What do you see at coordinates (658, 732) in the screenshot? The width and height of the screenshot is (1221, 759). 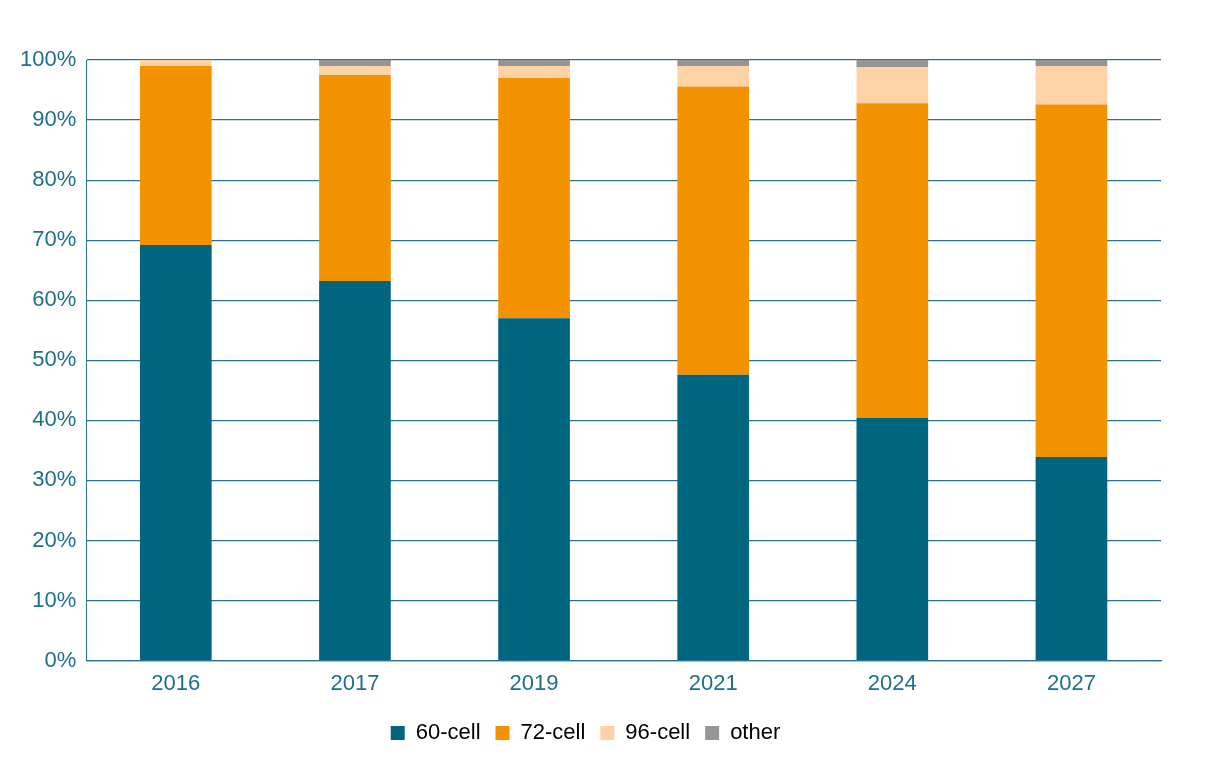 I see `legend-label: 96-cell` at bounding box center [658, 732].